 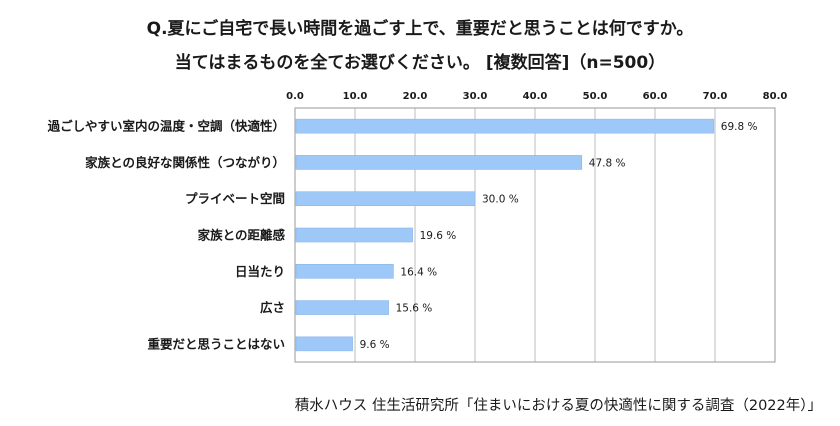 I want to click on x-tick-label: 10.0, so click(x=355, y=96).